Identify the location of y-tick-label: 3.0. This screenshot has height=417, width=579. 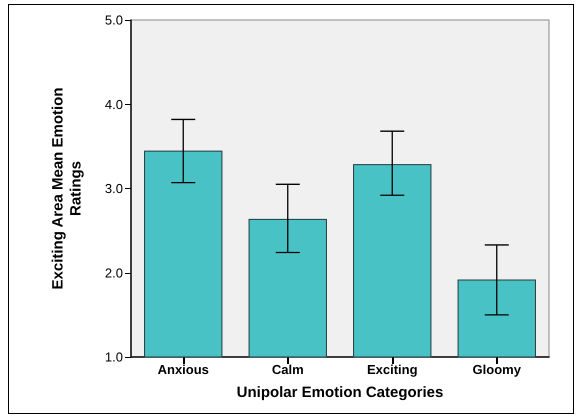
(113, 188).